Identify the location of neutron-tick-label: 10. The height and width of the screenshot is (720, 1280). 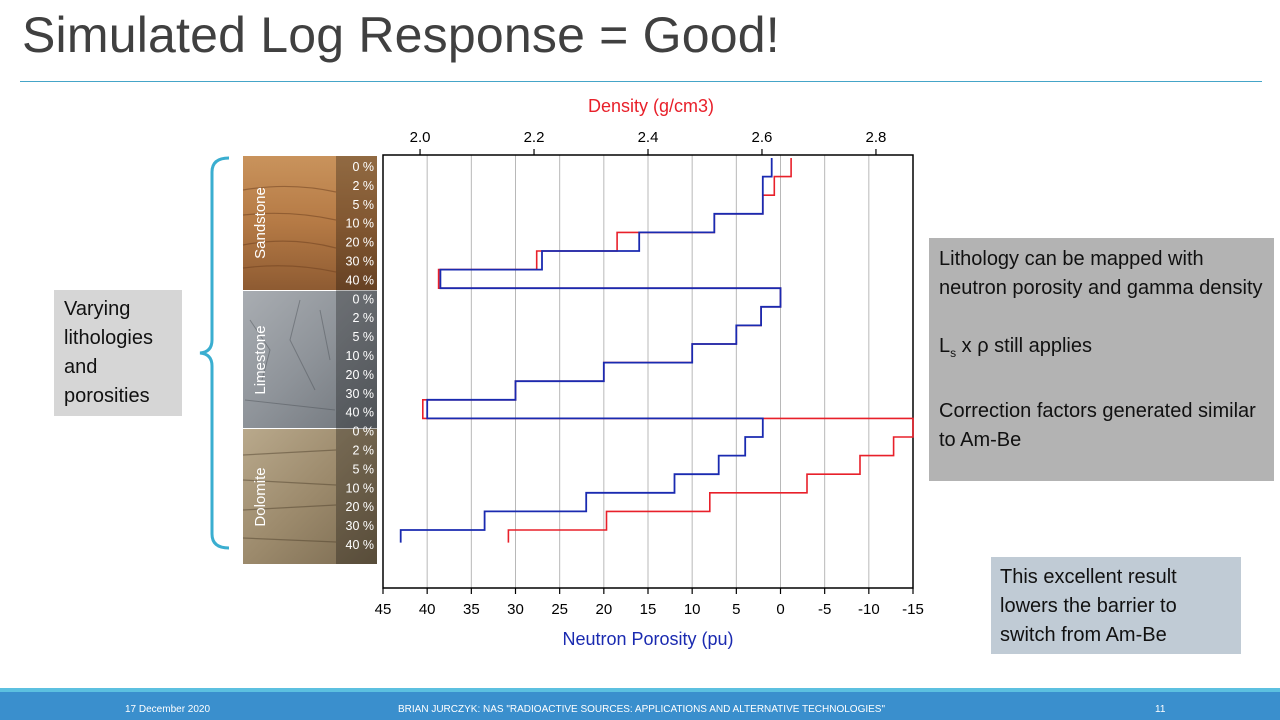
(692, 609).